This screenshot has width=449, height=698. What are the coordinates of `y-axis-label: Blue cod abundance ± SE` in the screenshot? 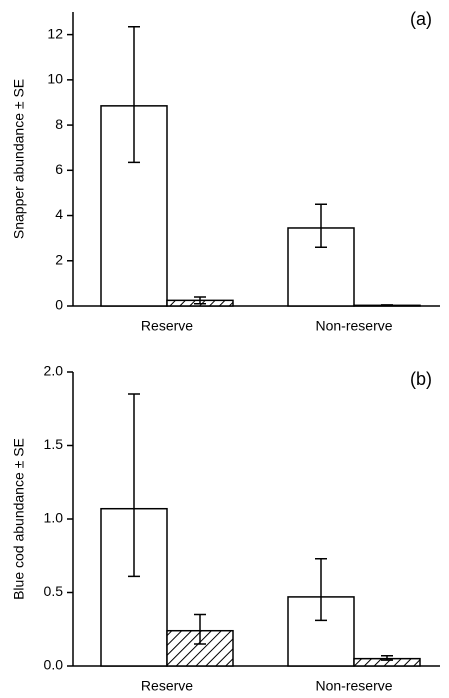 It's located at (19, 519).